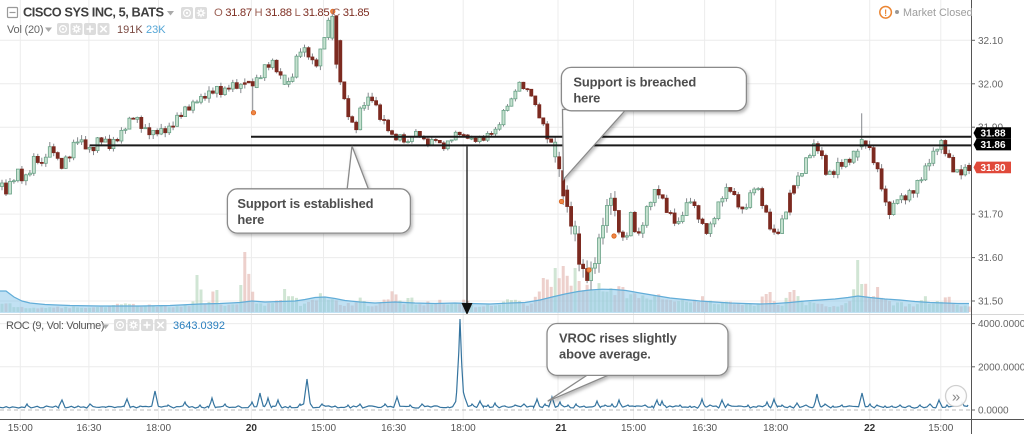 The height and width of the screenshot is (434, 1024). Describe the element at coordinates (990, 84) in the screenshot. I see `svg-text: 32.00` at that location.